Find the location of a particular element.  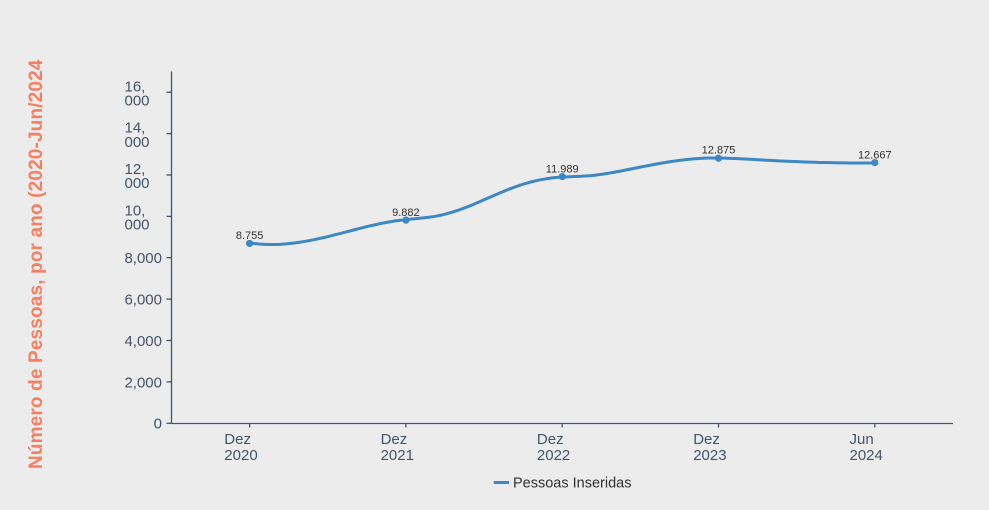

svg-text: 14, is located at coordinates (135, 128).